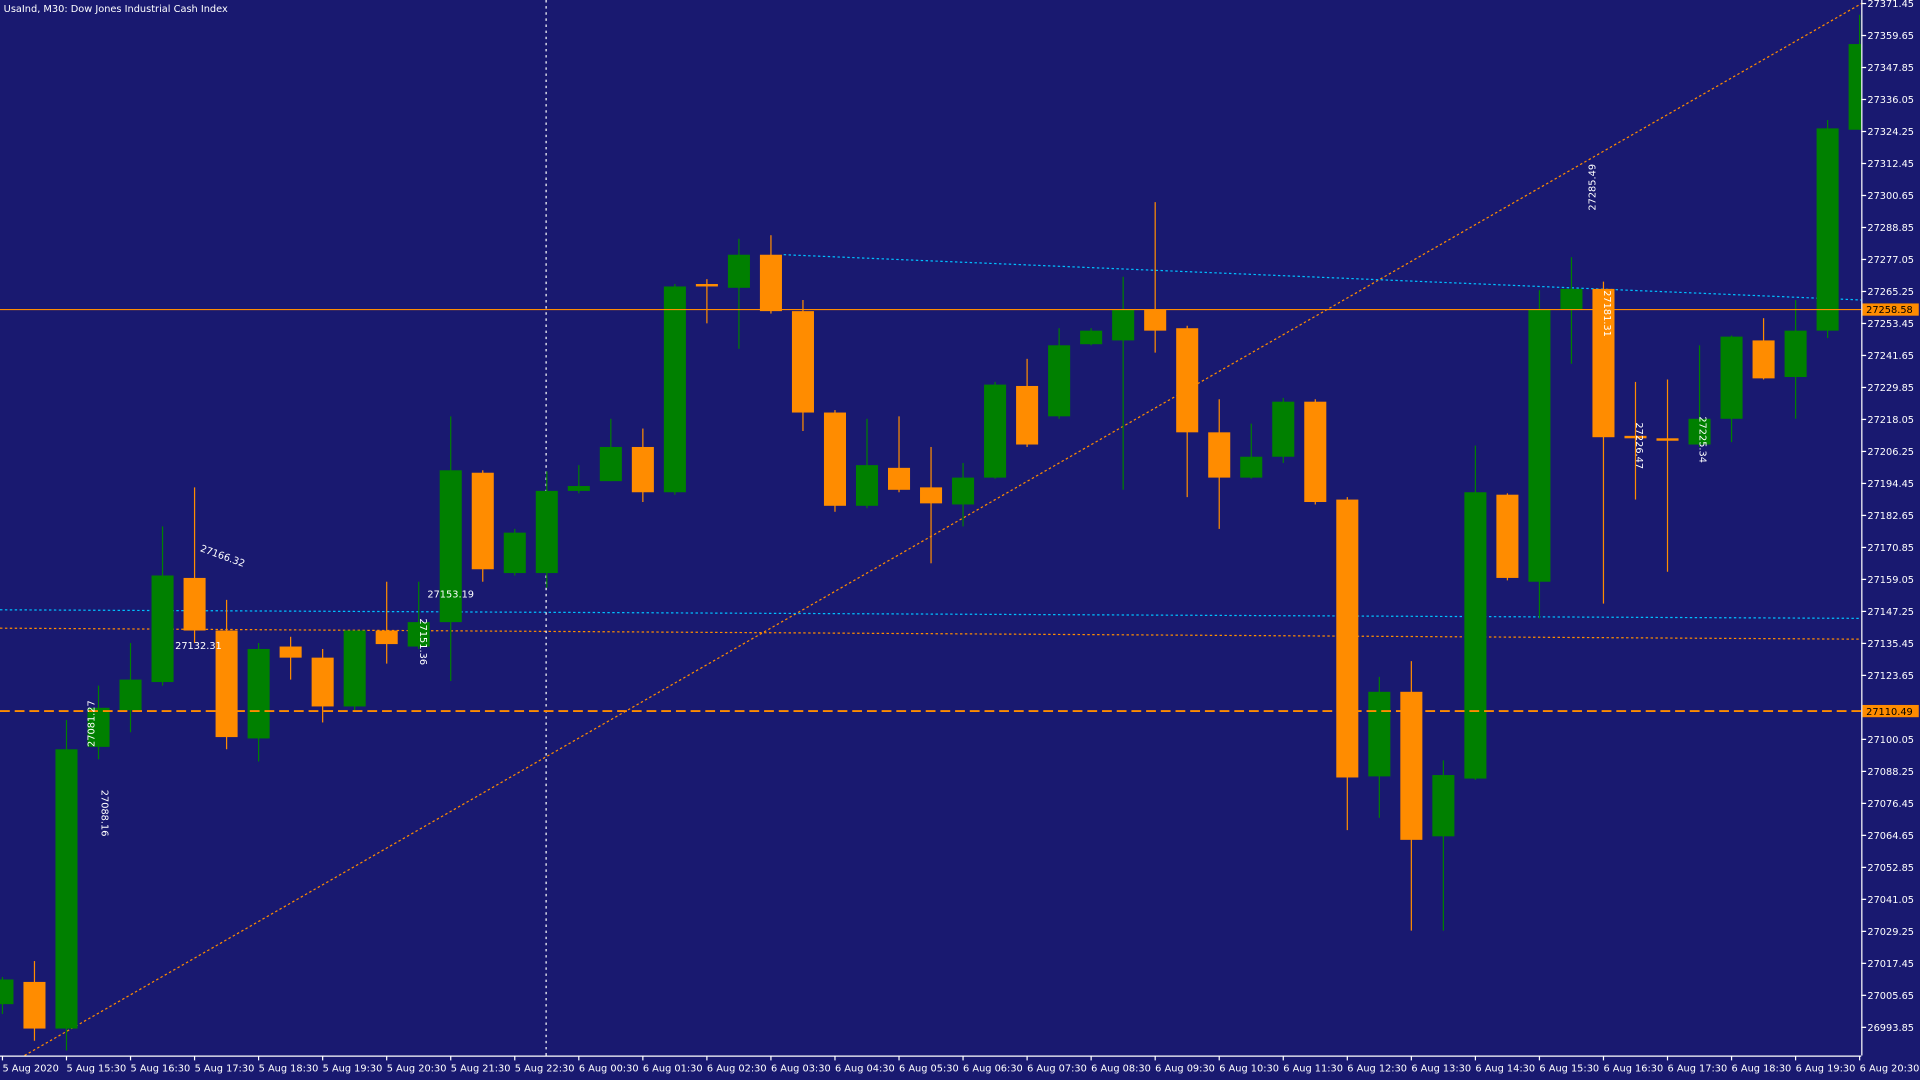 This screenshot has height=1080, width=1920. Describe the element at coordinates (1890, 804) in the screenshot. I see `y-tick-label: 27076.45` at that location.